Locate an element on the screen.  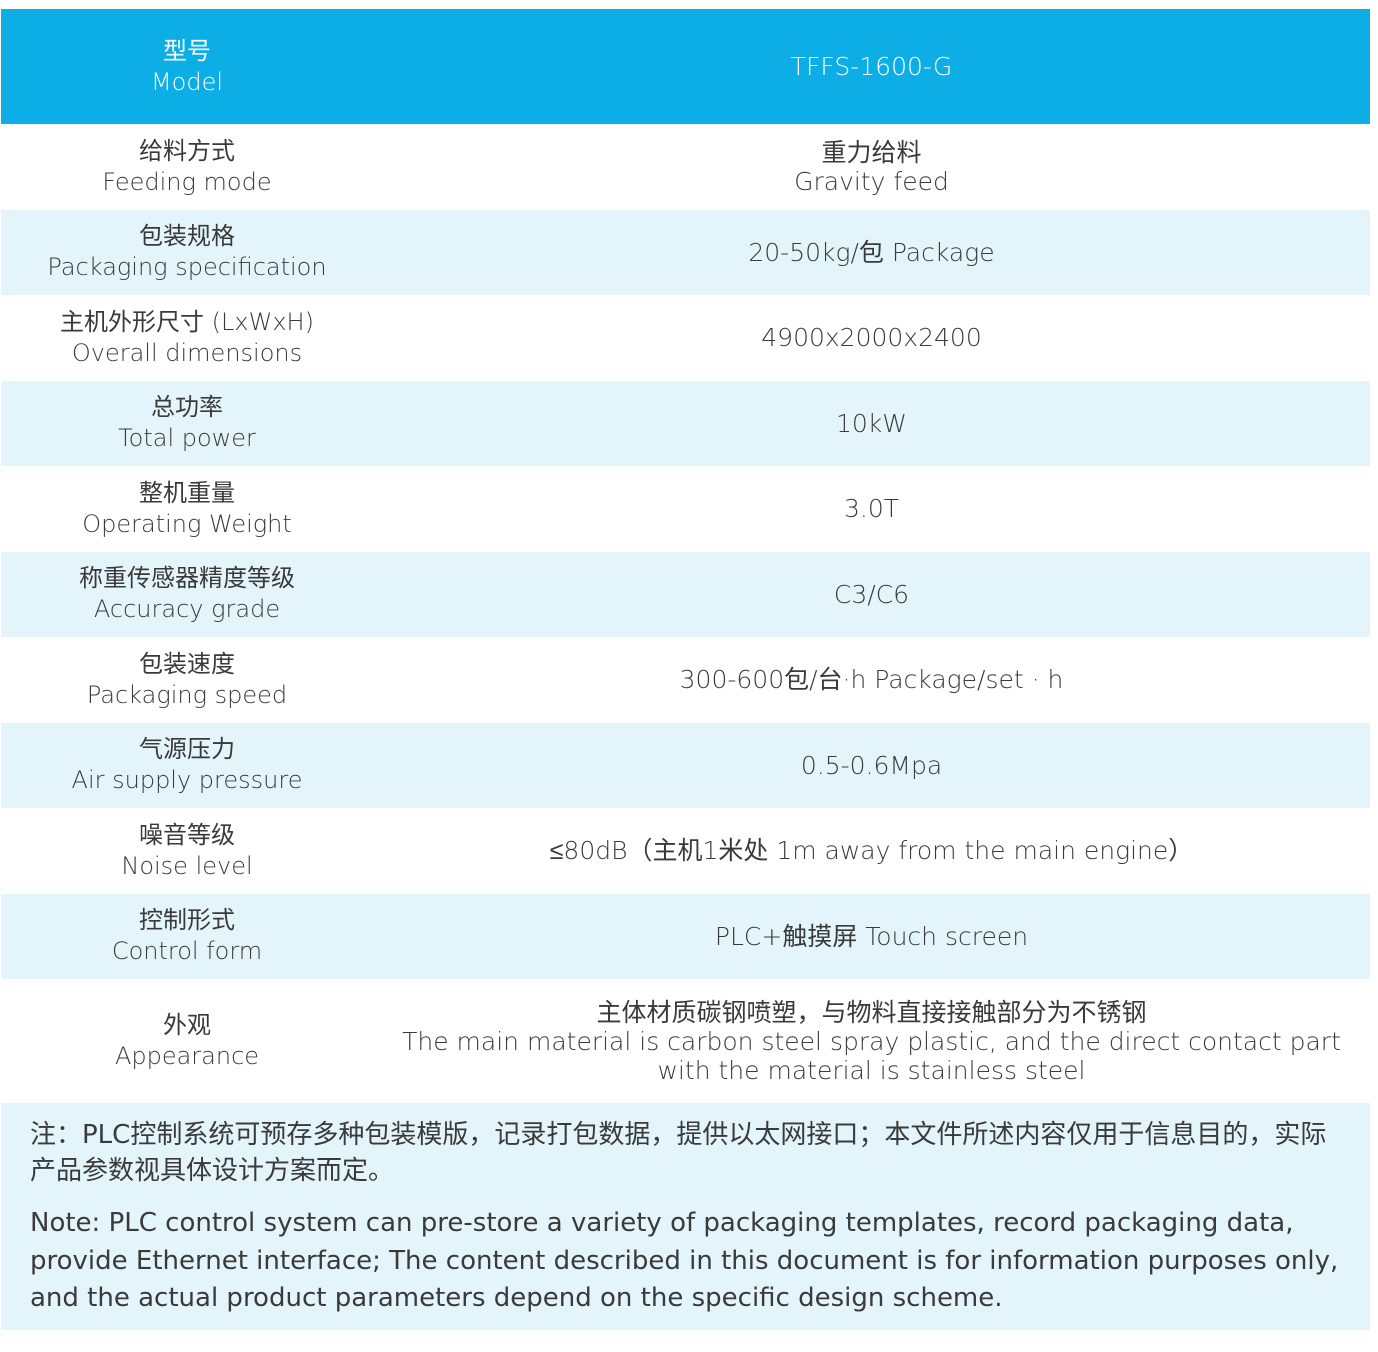
table-header-row: 型号 Model TFFS-1600-G is located at coordinates (685, 66).